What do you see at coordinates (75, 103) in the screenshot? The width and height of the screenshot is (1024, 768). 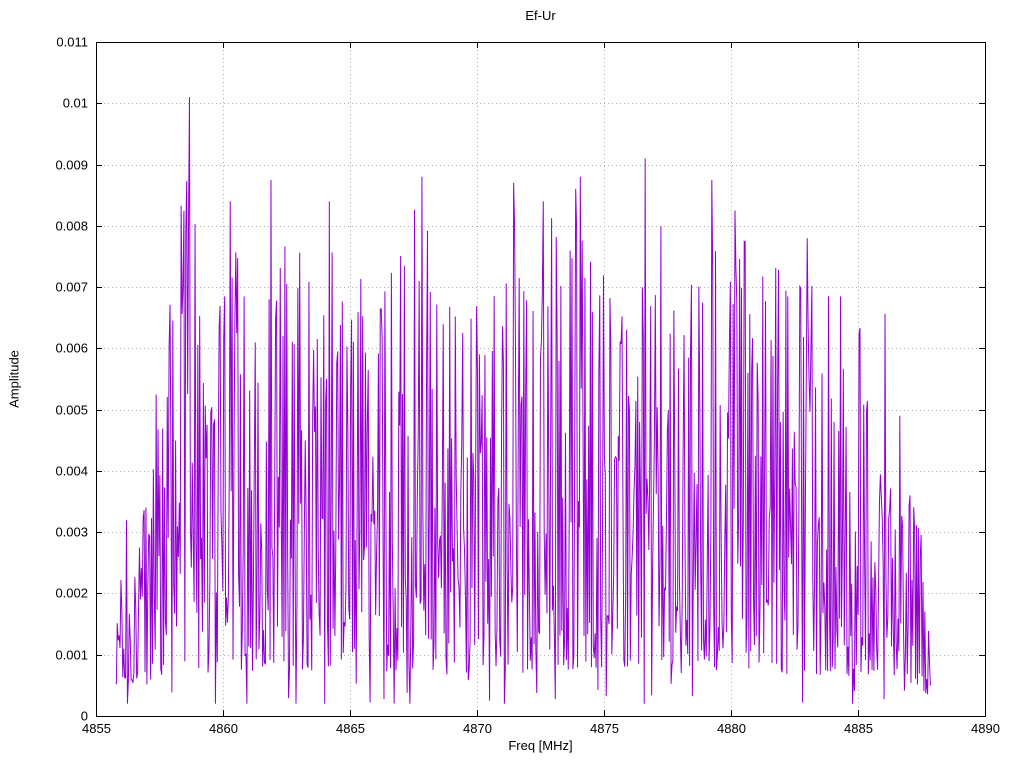 I see `y-tick-label: 0.01` at bounding box center [75, 103].